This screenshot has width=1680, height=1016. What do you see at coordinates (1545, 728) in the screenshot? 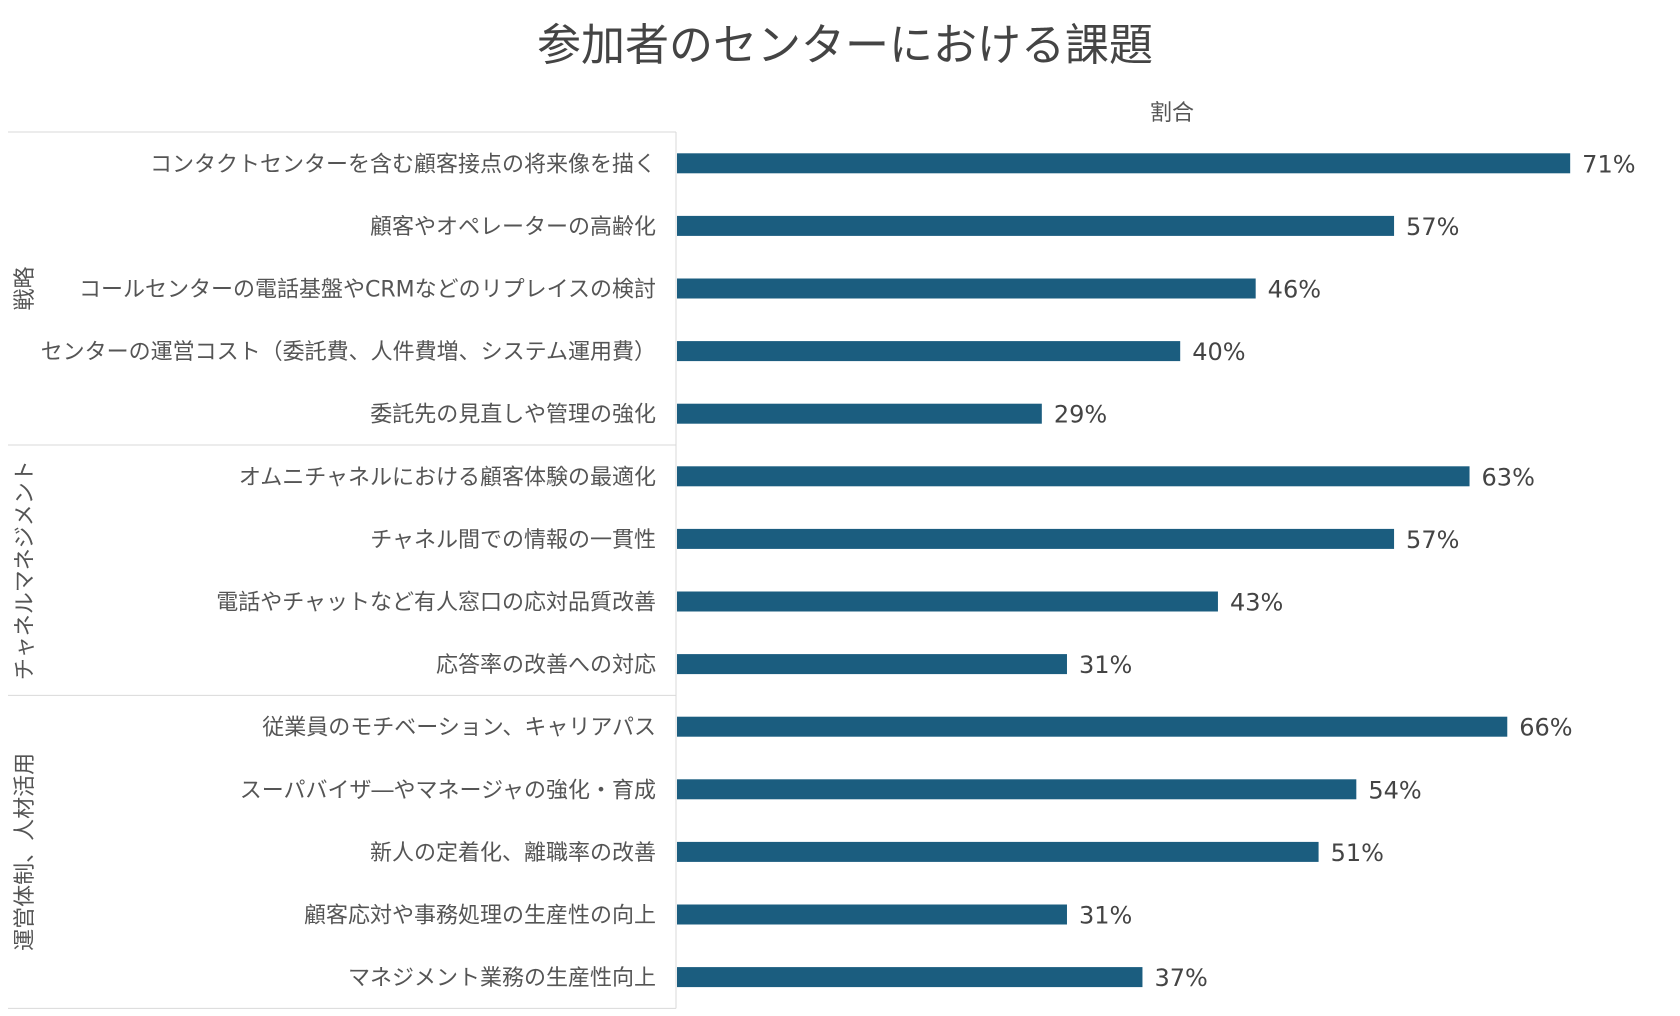
I see `data-label: 66%` at bounding box center [1545, 728].